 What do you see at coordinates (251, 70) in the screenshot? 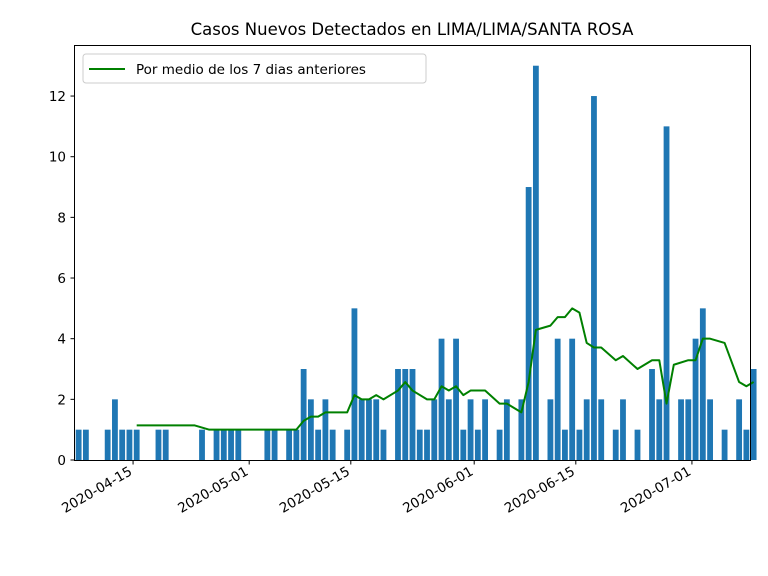
I see `legend-label: Por medio de los 7 dias anteriores` at bounding box center [251, 70].